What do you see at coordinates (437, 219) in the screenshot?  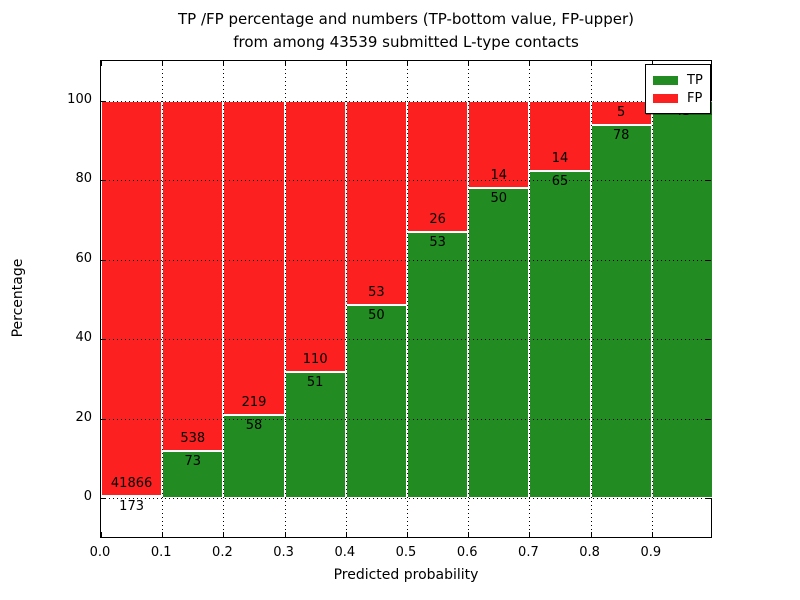 I see `fp-count-label-5: 26` at bounding box center [437, 219].